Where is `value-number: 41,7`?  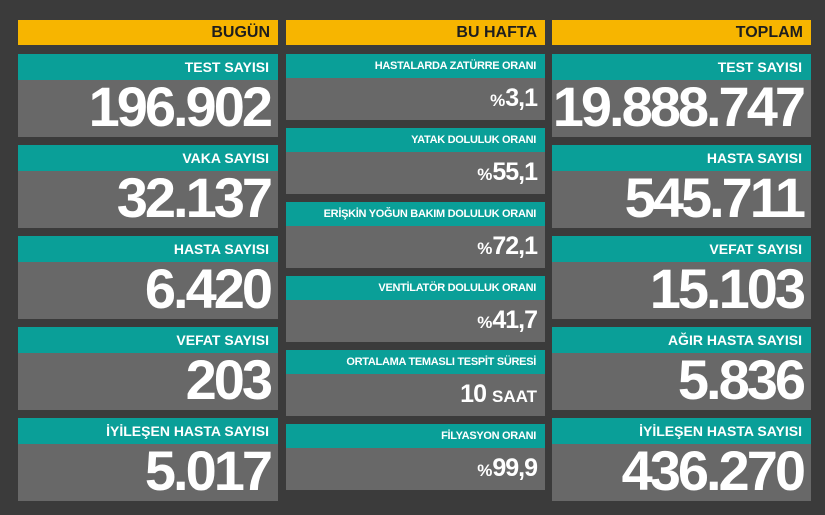
value-number: 41,7 is located at coordinates (515, 320).